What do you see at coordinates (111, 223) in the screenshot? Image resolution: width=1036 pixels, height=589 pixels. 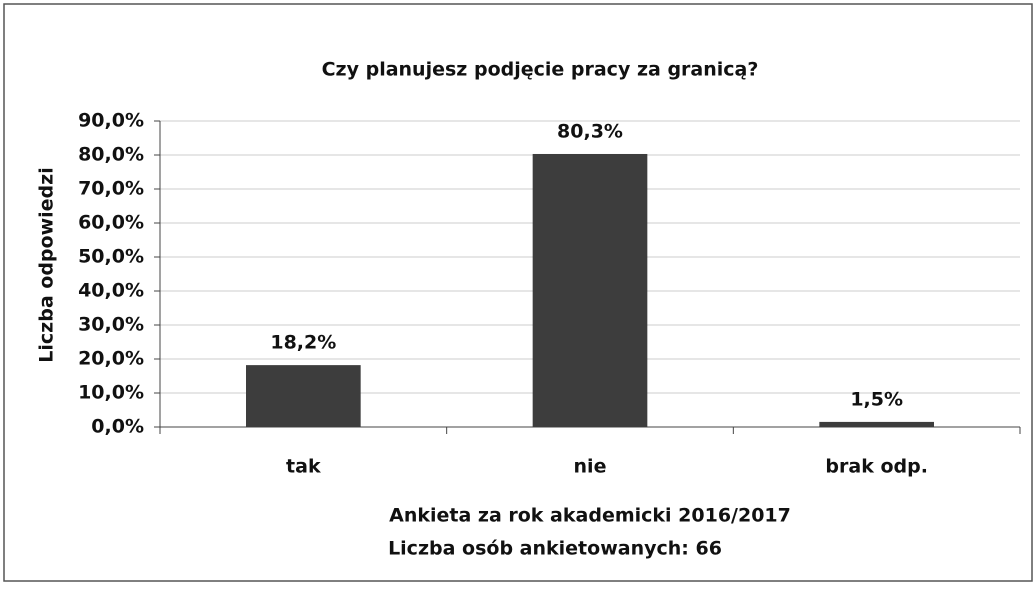 I see `y-tick-label: 60,0%` at bounding box center [111, 223].